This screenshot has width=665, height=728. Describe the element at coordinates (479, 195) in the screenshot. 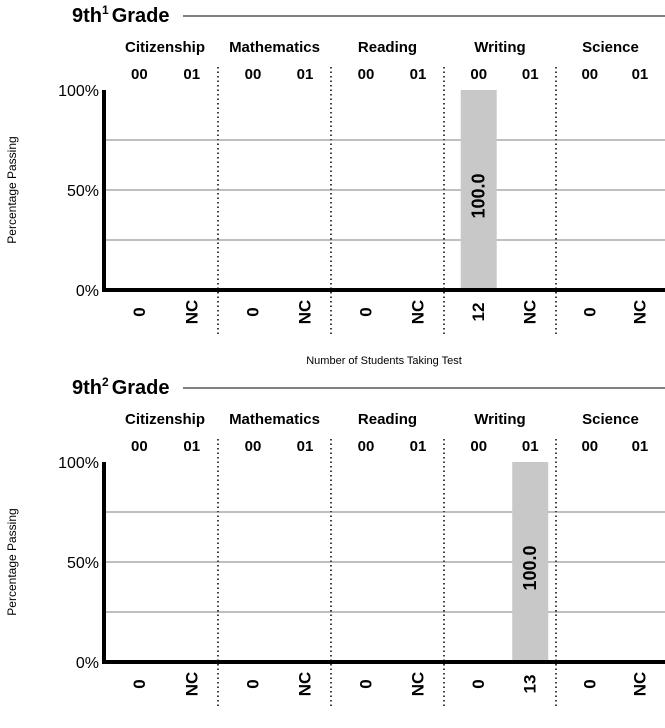

I see `value-label-writing-00: 100.0` at that location.